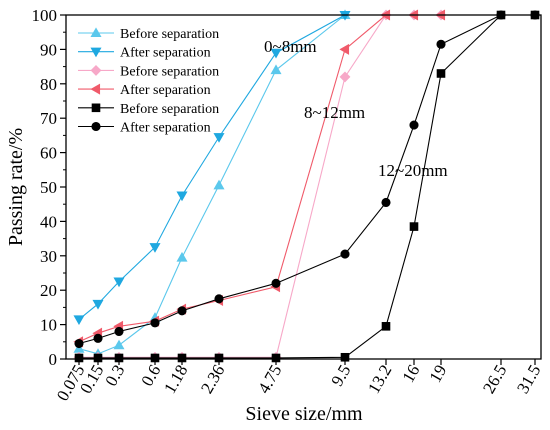 Image resolution: width=550 pixels, height=430 pixels. I want to click on y-tick-label: 20, so click(48, 290).